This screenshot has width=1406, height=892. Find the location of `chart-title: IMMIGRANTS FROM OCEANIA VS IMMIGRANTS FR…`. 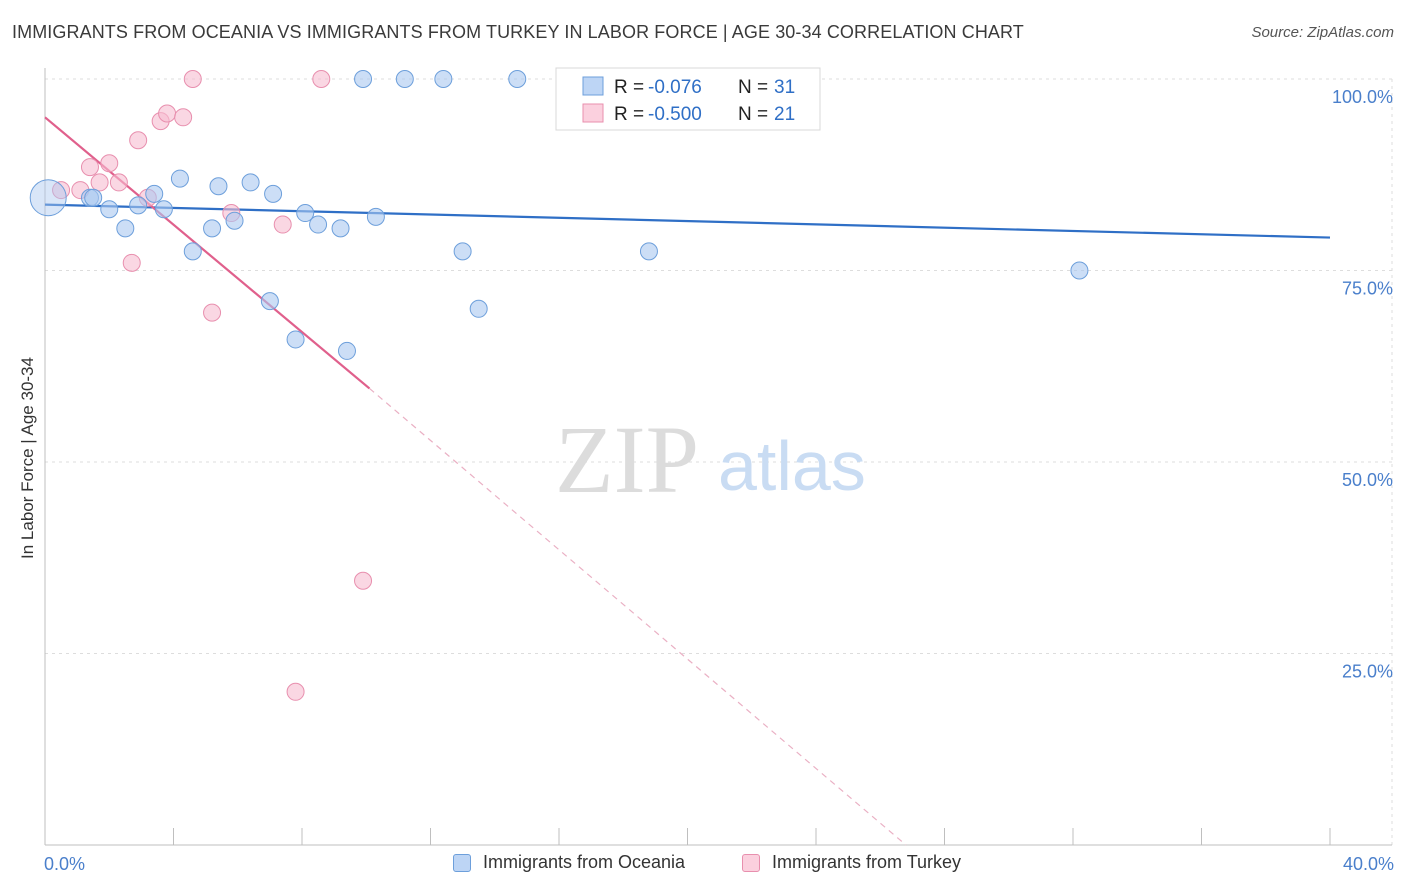

chart-title: IMMIGRANTS FROM OCEANIA VS IMMIGRANTS FR… is located at coordinates (518, 32).